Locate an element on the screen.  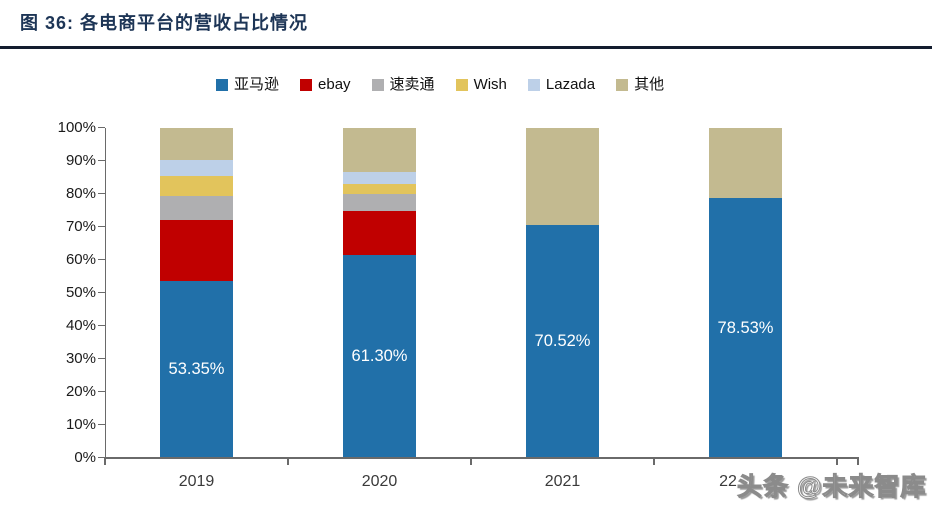
legend-item: 亚马逊 is located at coordinates (247, 84).